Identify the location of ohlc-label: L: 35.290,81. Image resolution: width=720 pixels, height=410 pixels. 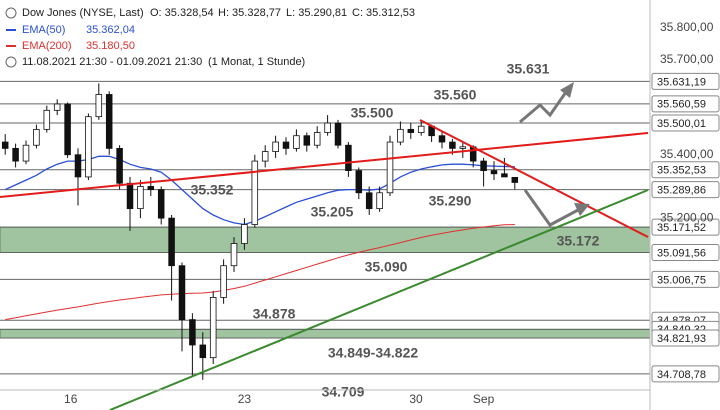
(316, 13).